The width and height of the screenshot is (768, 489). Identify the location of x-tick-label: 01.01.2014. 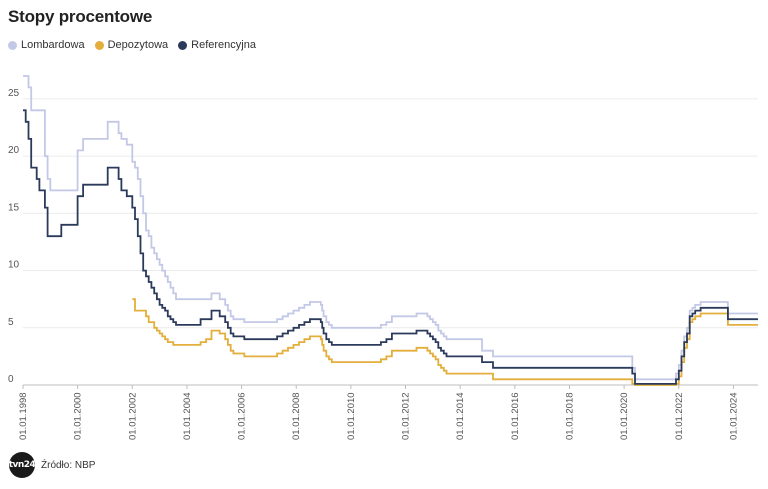
(460, 416).